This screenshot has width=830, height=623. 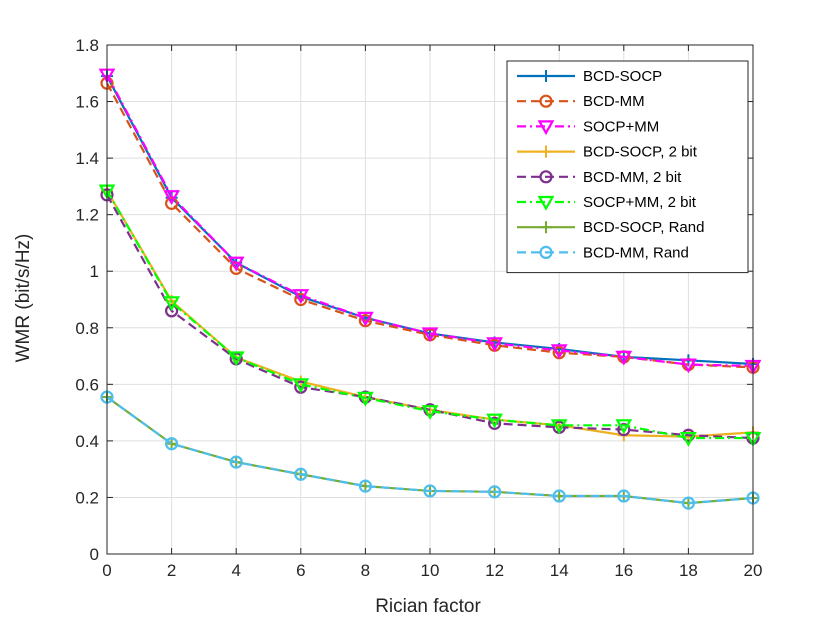 I want to click on y-tick-label: 0.6, so click(x=87, y=384).